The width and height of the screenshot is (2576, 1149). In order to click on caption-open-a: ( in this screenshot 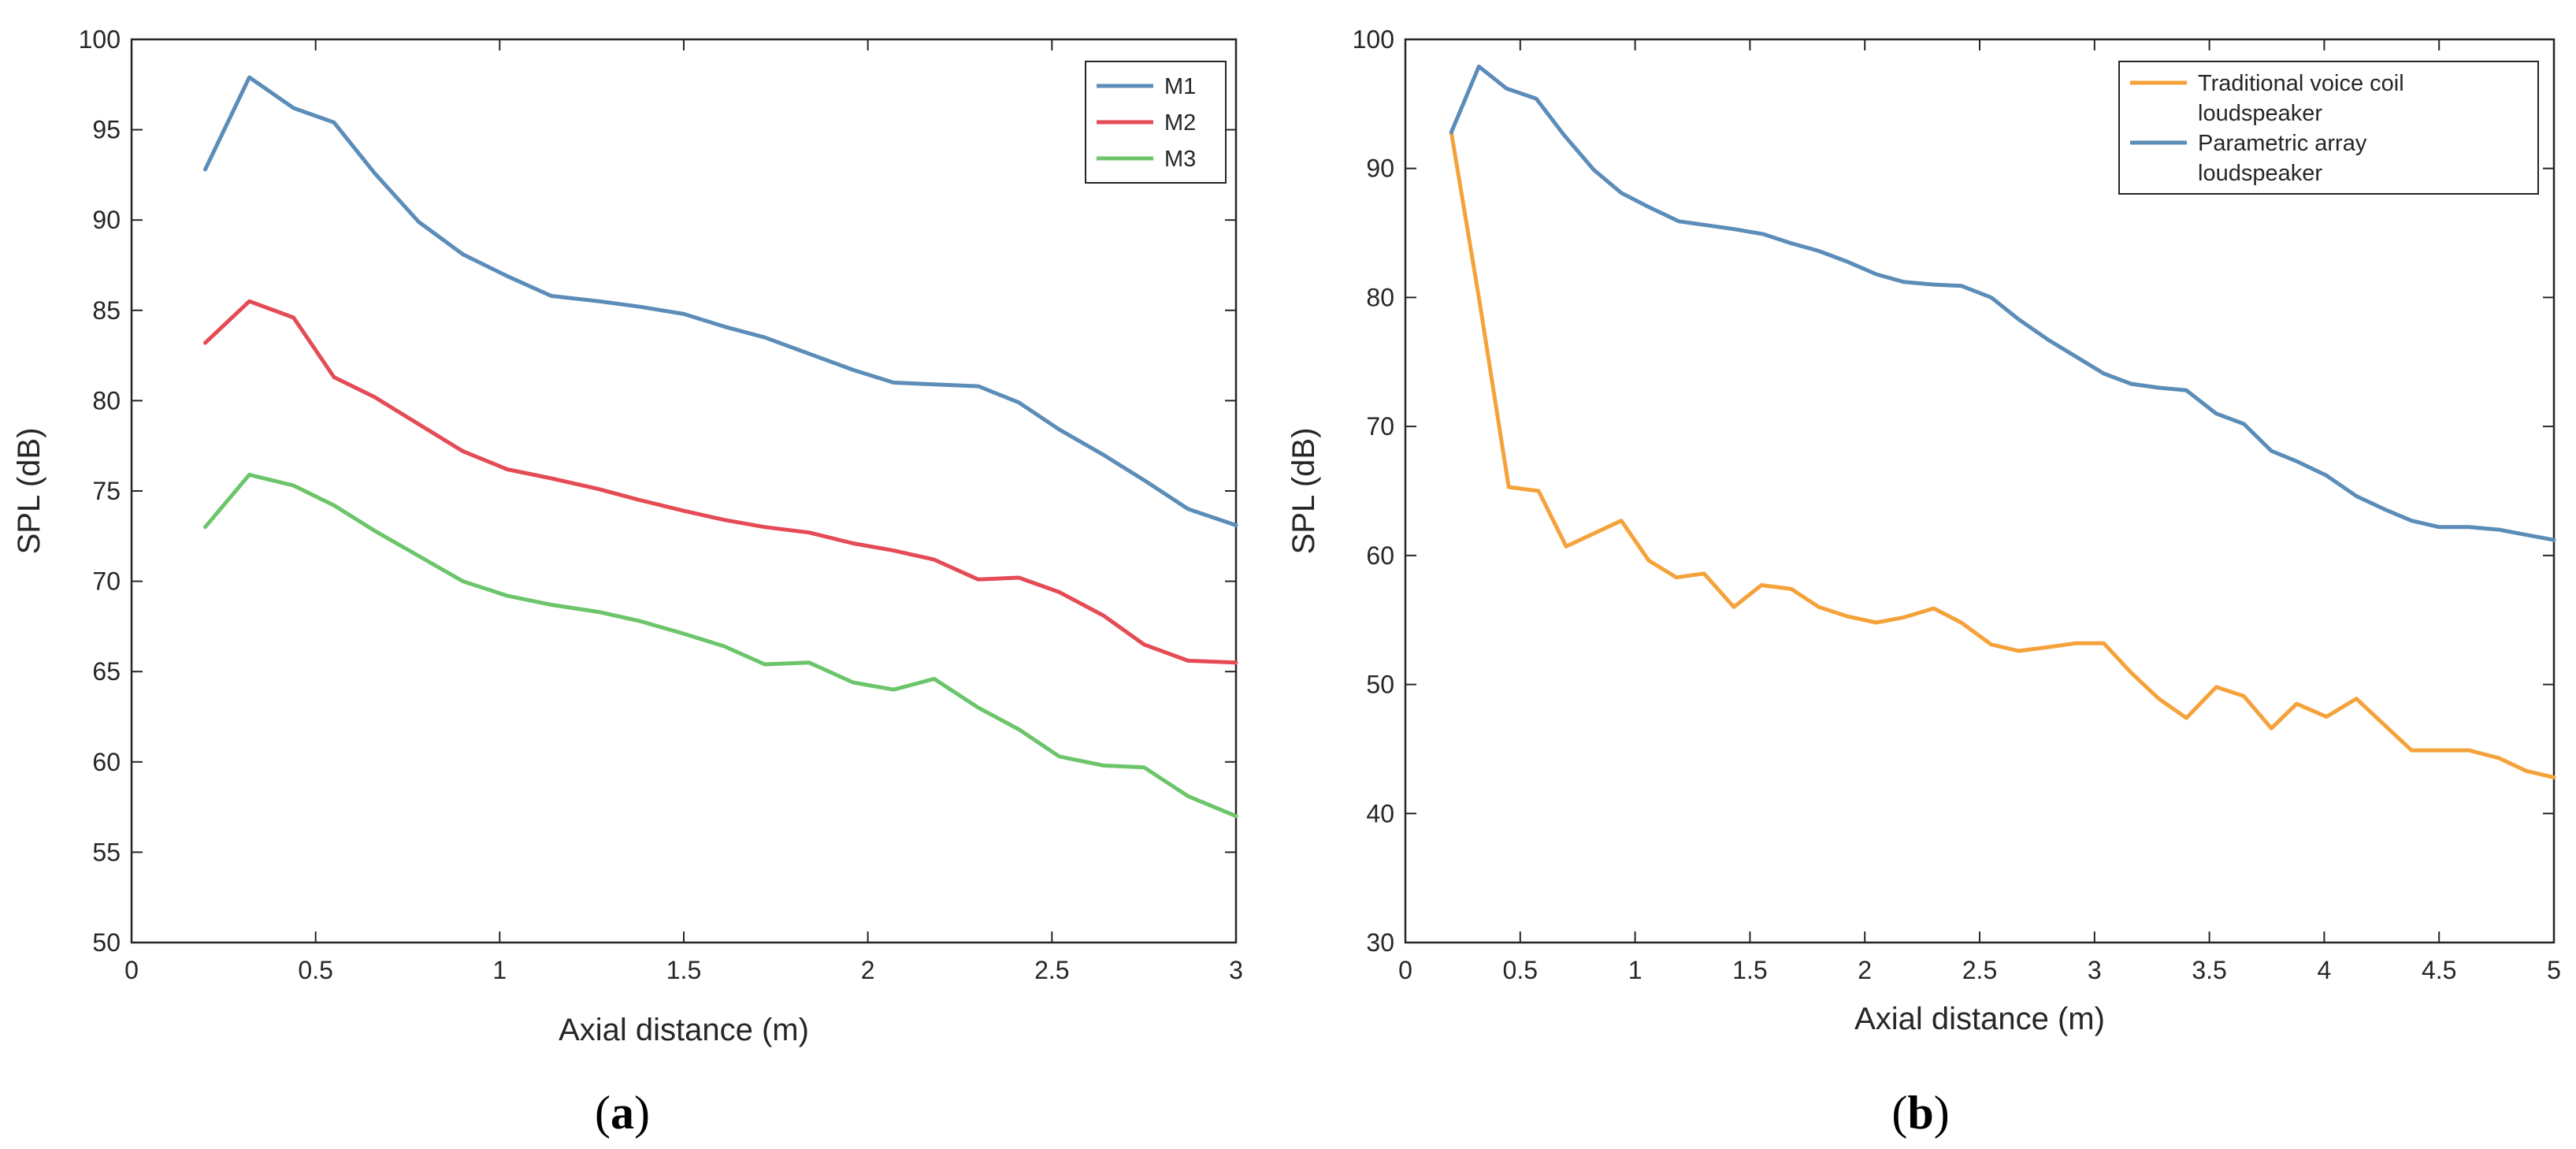, I will do `click(603, 1113)`.